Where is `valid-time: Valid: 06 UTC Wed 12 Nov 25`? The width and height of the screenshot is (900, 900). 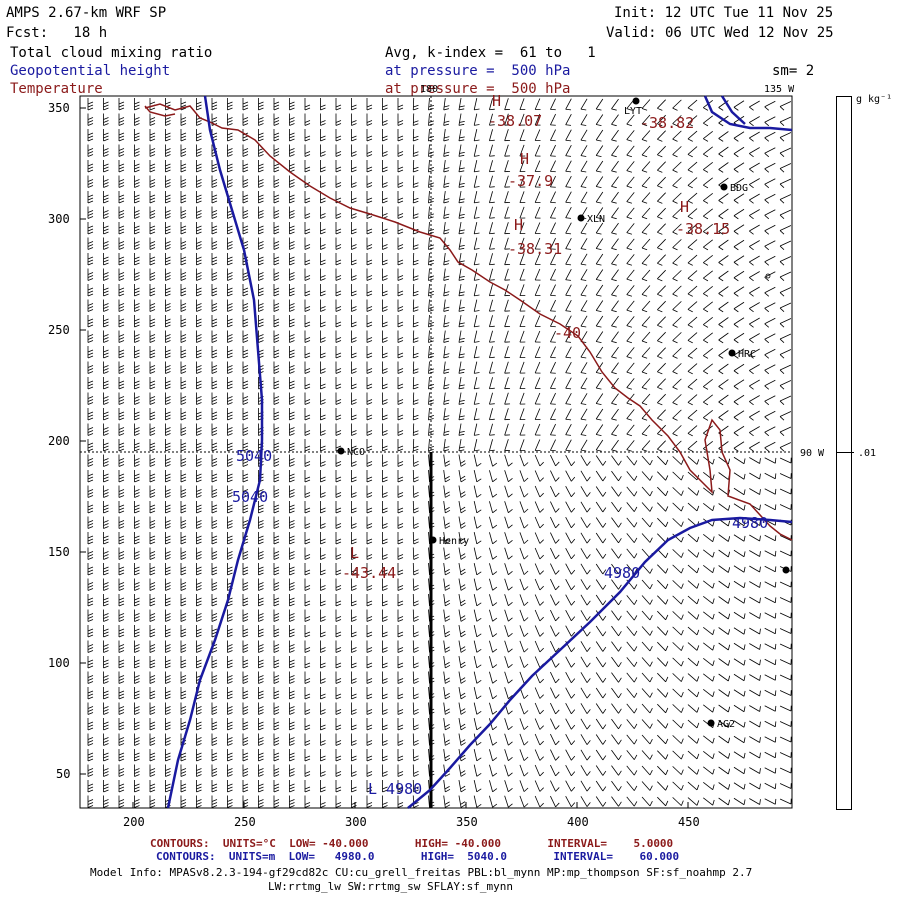
valid-time: Valid: 06 UTC Wed 12 Nov 25 is located at coordinates (720, 33).